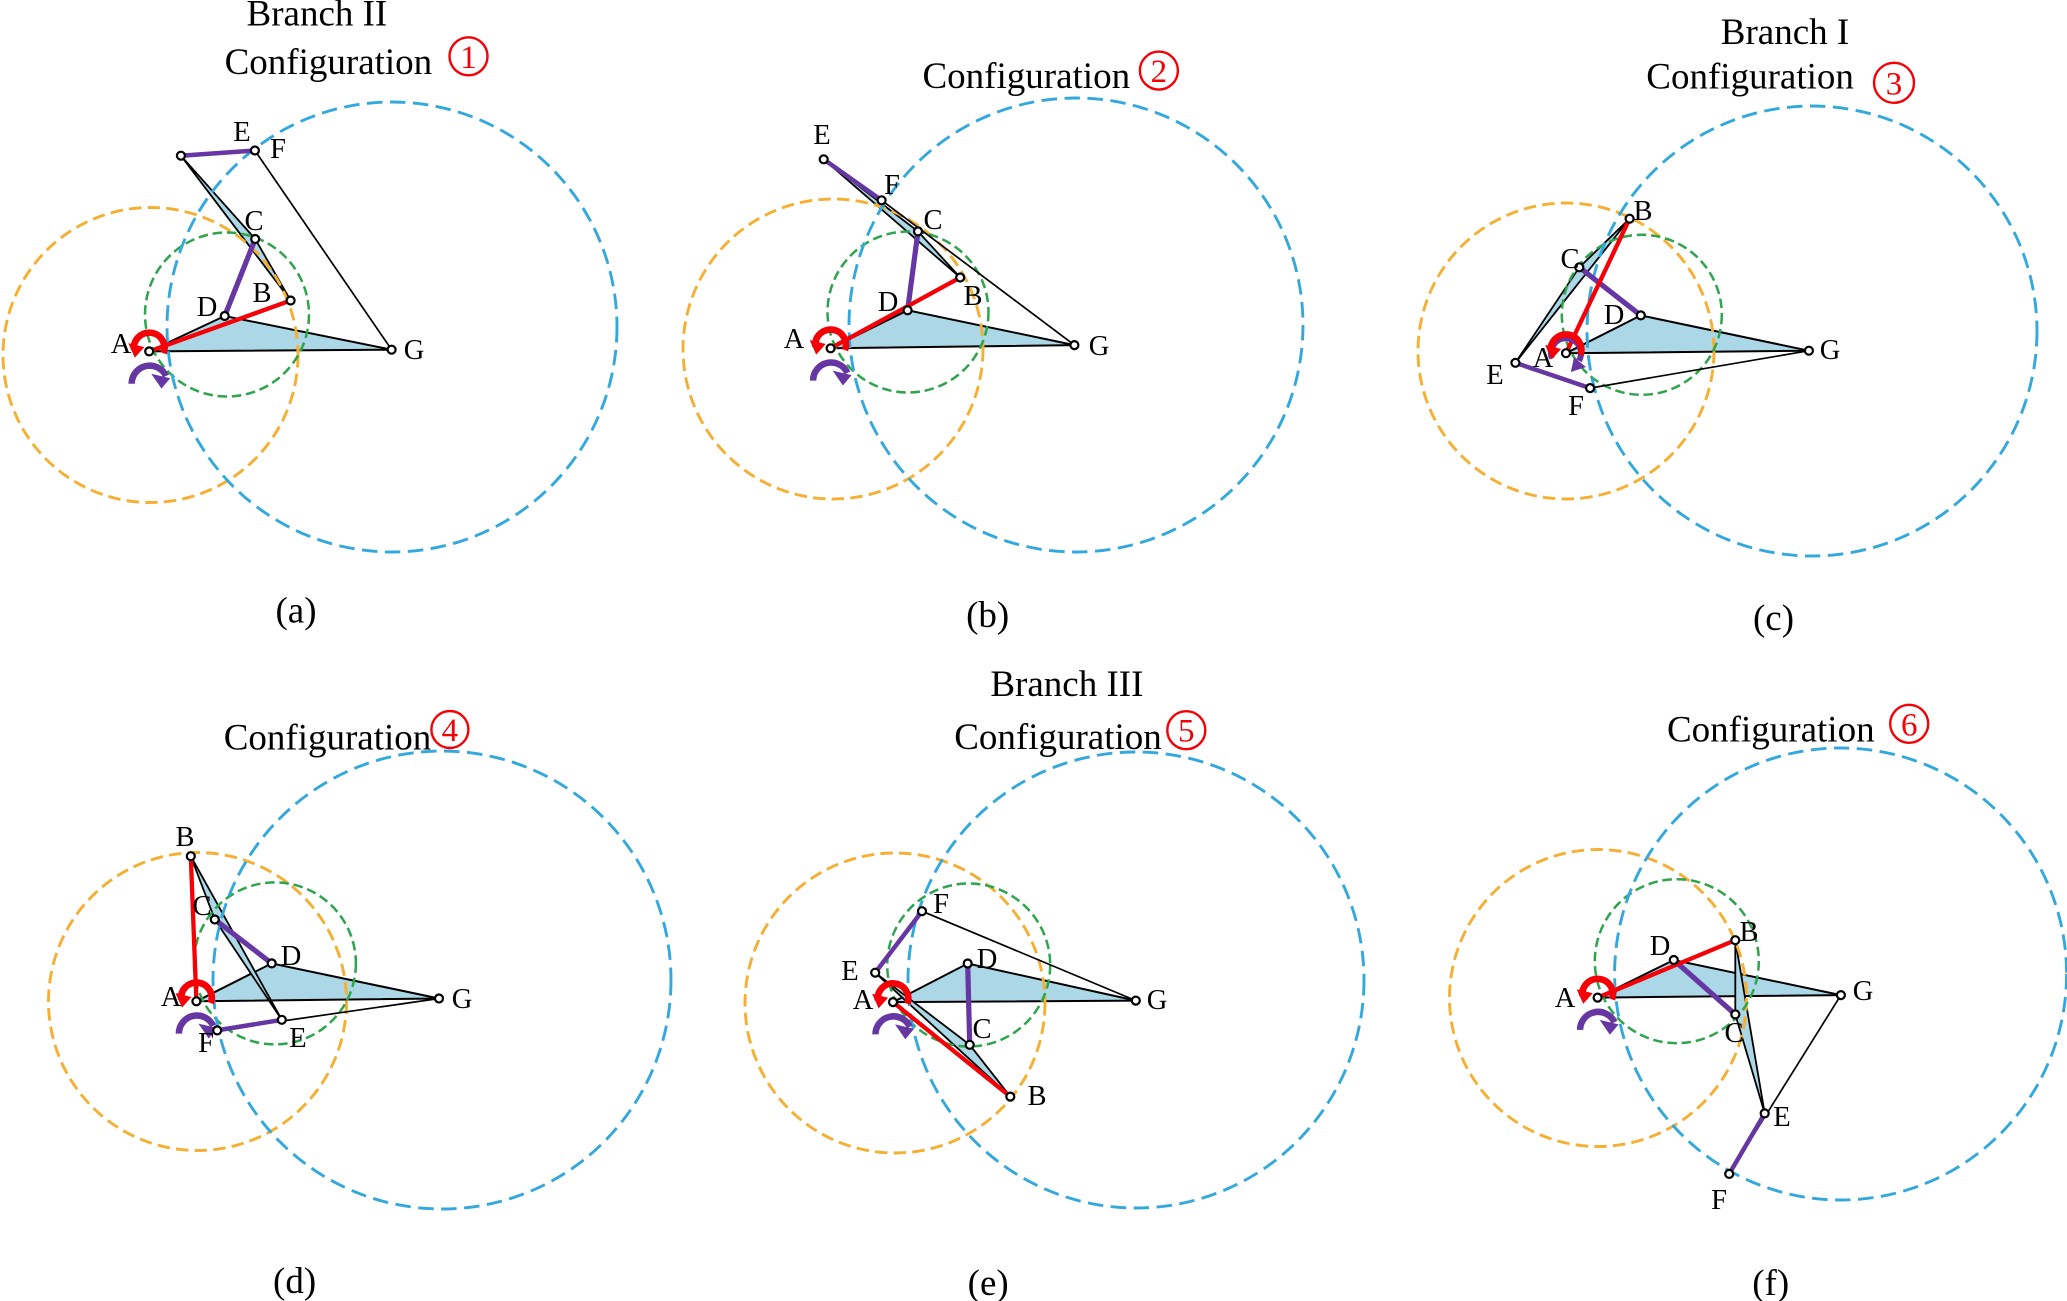 This screenshot has height=1301, width=2067. I want to click on svg-text: (d), so click(294, 1281).